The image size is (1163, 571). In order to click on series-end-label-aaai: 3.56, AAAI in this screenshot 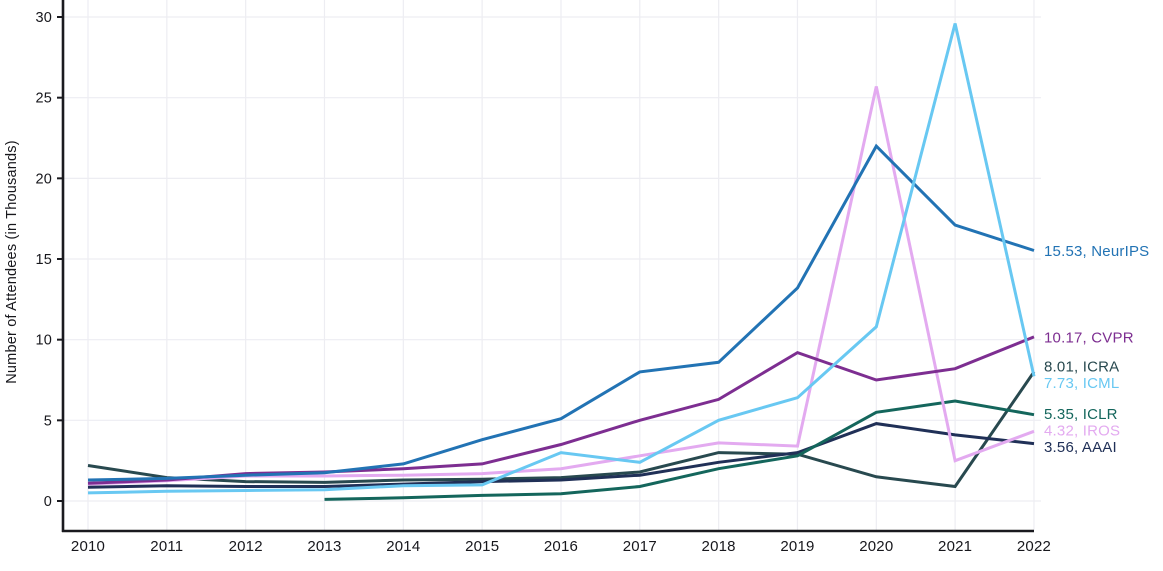, I will do `click(1080, 447)`.